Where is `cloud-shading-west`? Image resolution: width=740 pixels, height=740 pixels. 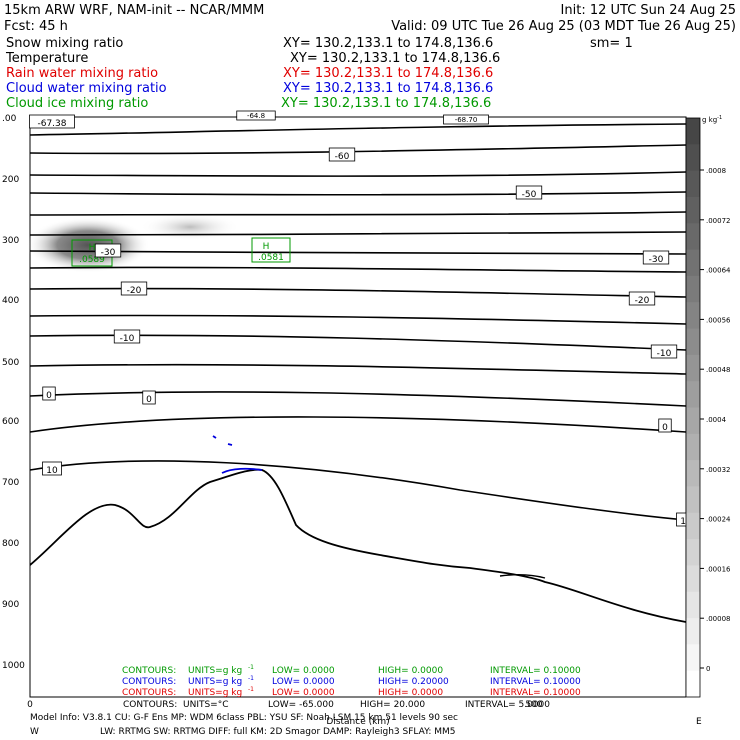 cloud-shading-west is located at coordinates (88, 245).